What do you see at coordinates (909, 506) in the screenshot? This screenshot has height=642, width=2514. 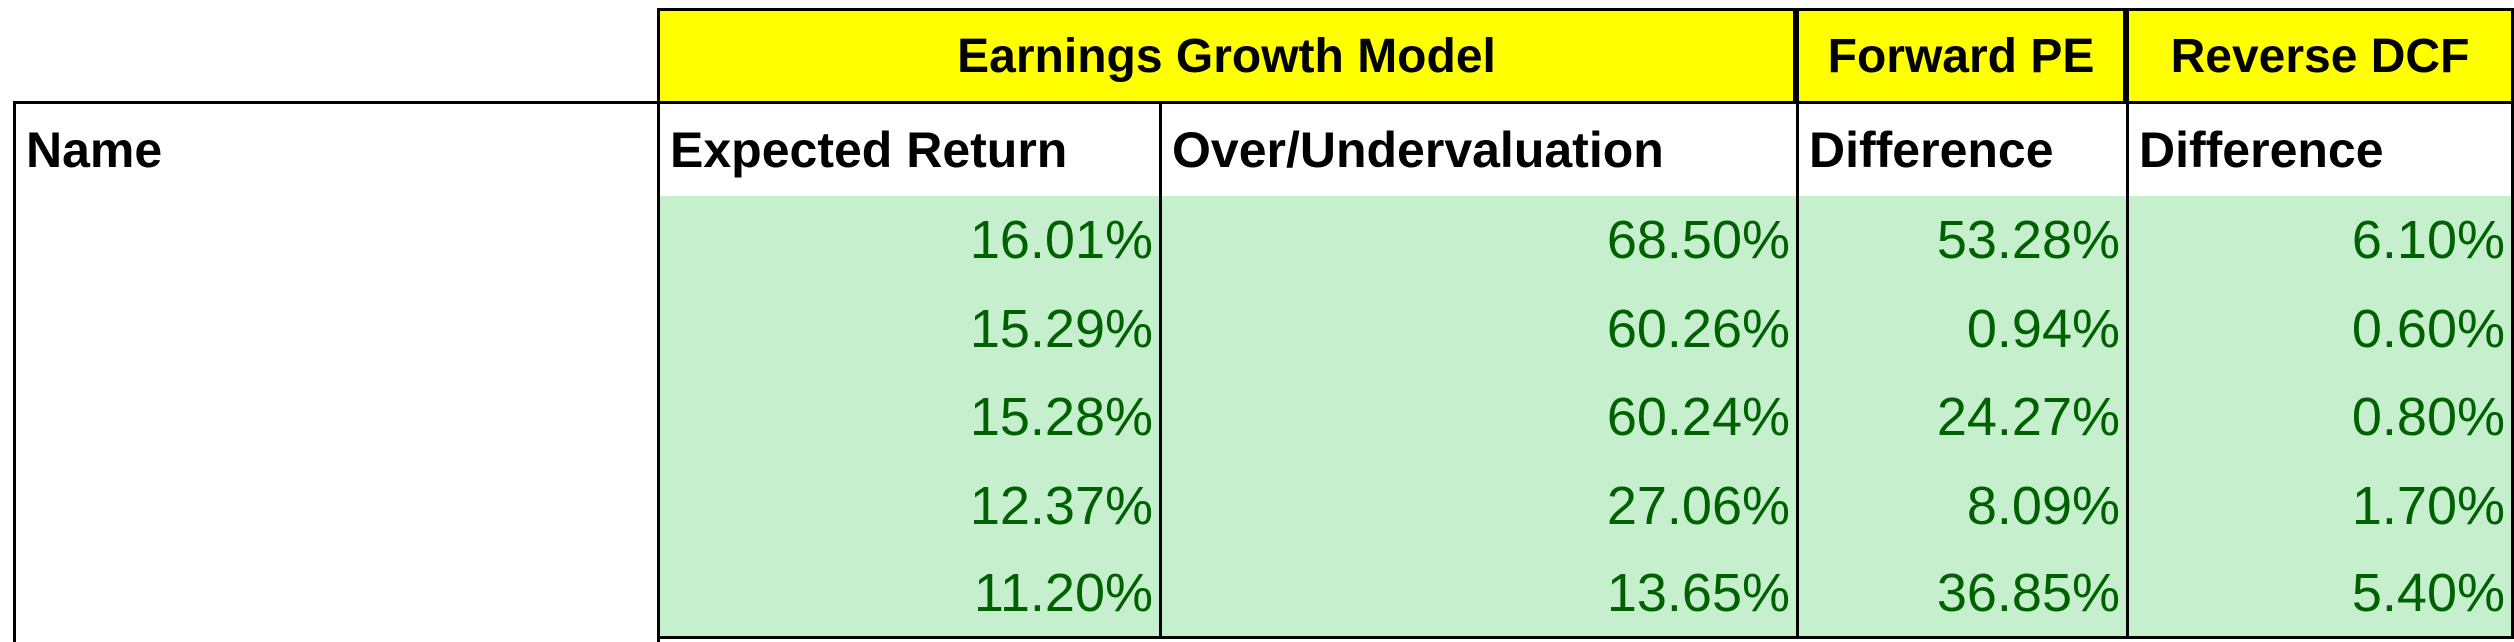 I see `data-cell: 12.37%` at bounding box center [909, 506].